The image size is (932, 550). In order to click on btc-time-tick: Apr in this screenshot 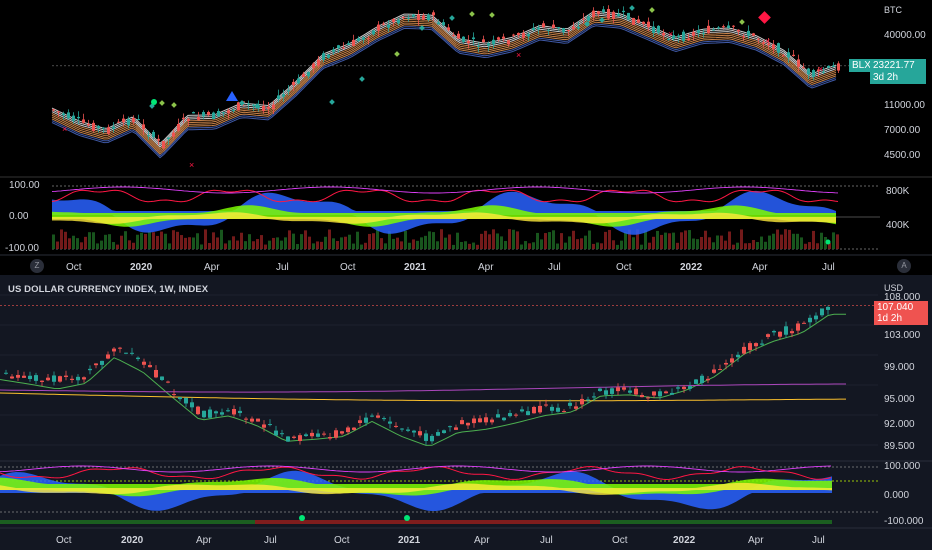, I will do `click(760, 267)`.